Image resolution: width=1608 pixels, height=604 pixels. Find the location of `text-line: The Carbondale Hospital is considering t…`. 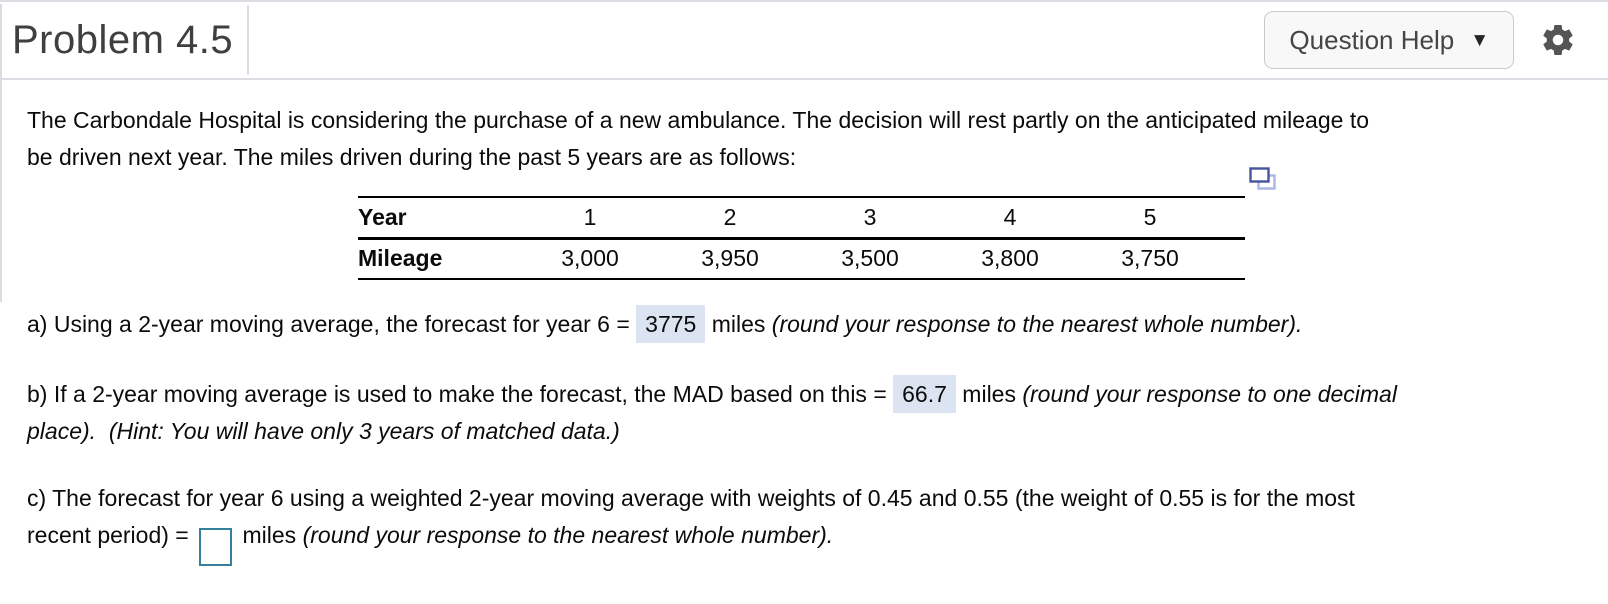

text-line: The Carbondale Hospital is considering t… is located at coordinates (787, 120).